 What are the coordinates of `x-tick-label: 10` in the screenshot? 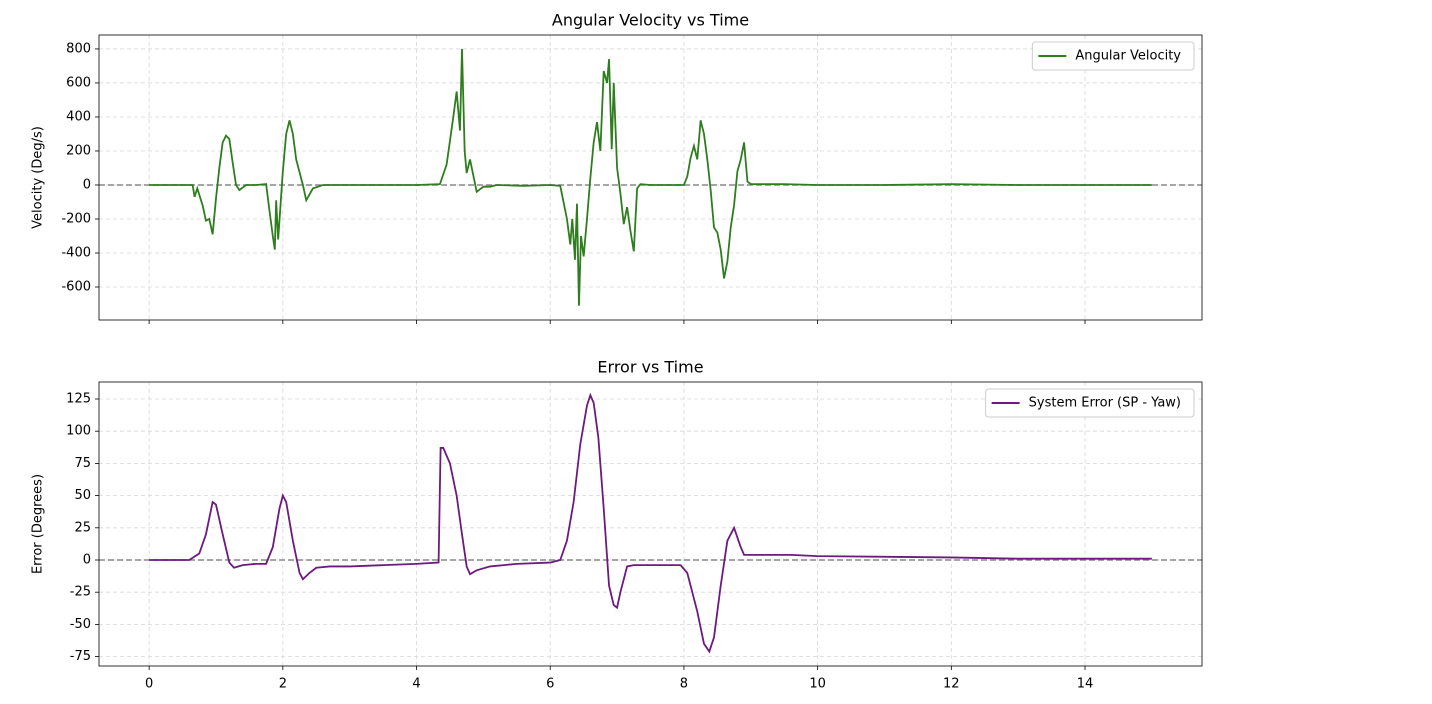 It's located at (817, 684).